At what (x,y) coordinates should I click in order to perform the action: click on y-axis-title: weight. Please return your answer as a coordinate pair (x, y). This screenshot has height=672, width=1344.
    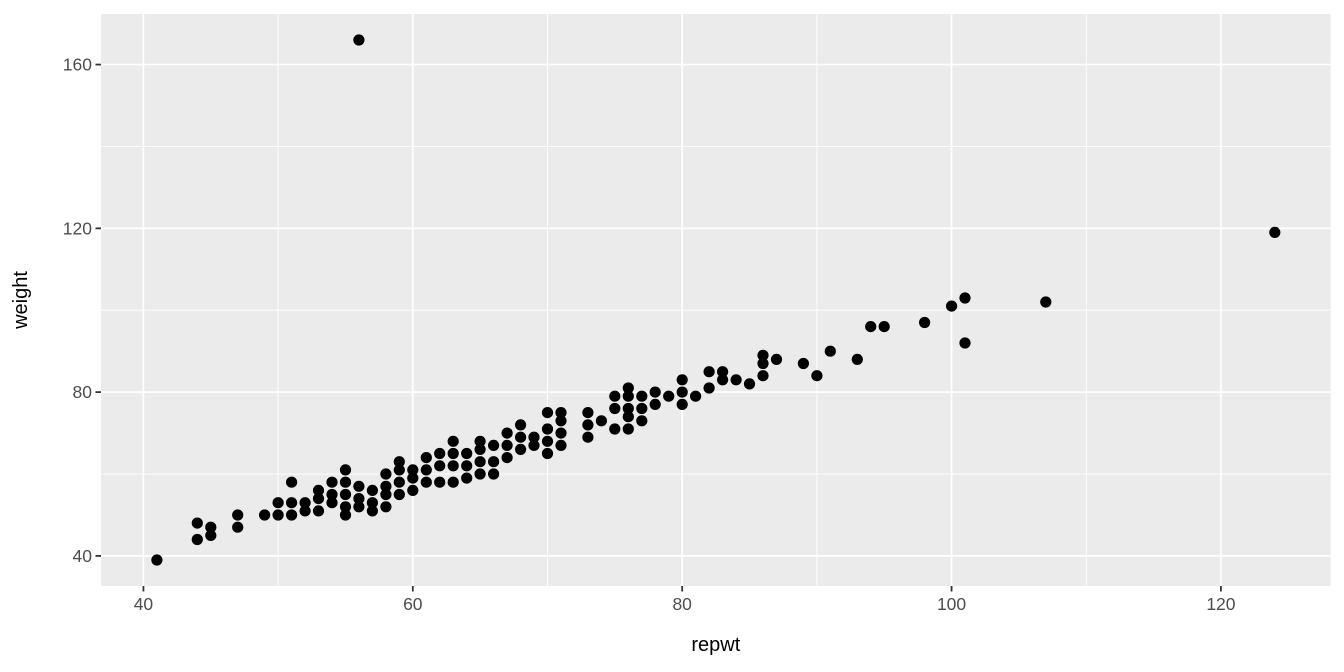
    Looking at the image, I should click on (21, 300).